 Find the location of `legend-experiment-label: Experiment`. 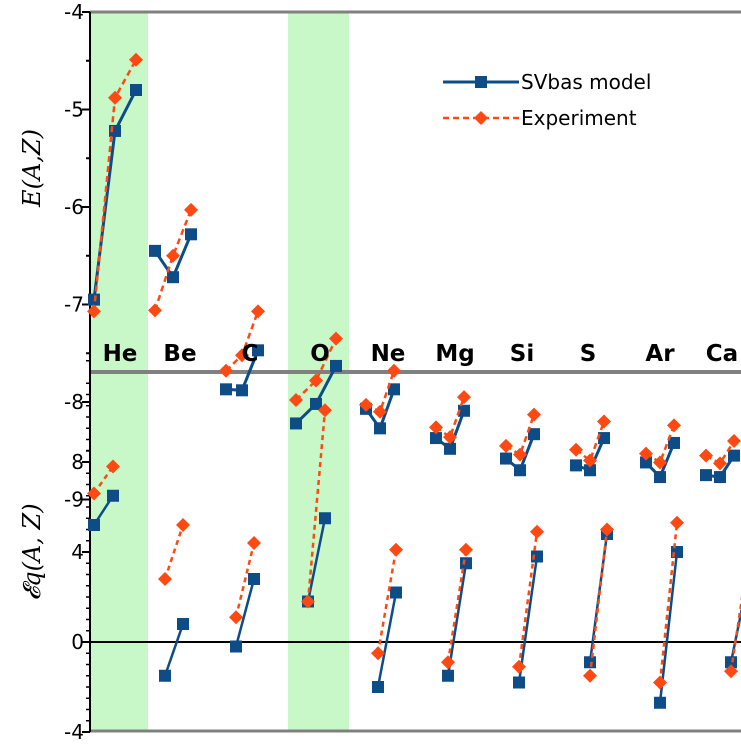

legend-experiment-label: Experiment is located at coordinates (579, 118).